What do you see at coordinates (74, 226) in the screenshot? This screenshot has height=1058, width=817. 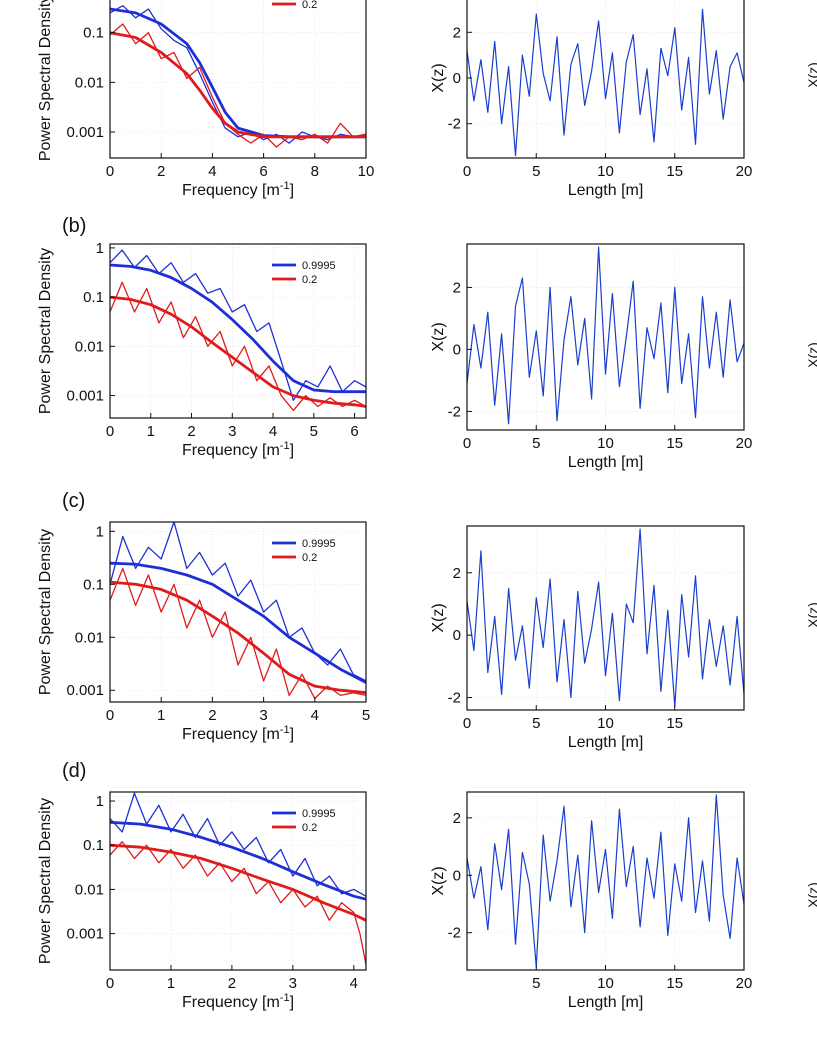 I see `panel-label: (b)` at bounding box center [74, 226].